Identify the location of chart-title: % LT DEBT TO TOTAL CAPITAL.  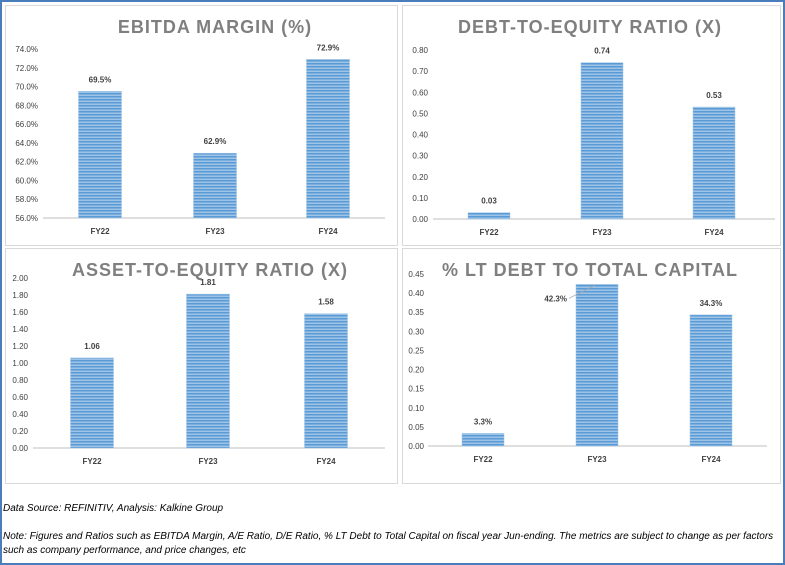
(590, 270).